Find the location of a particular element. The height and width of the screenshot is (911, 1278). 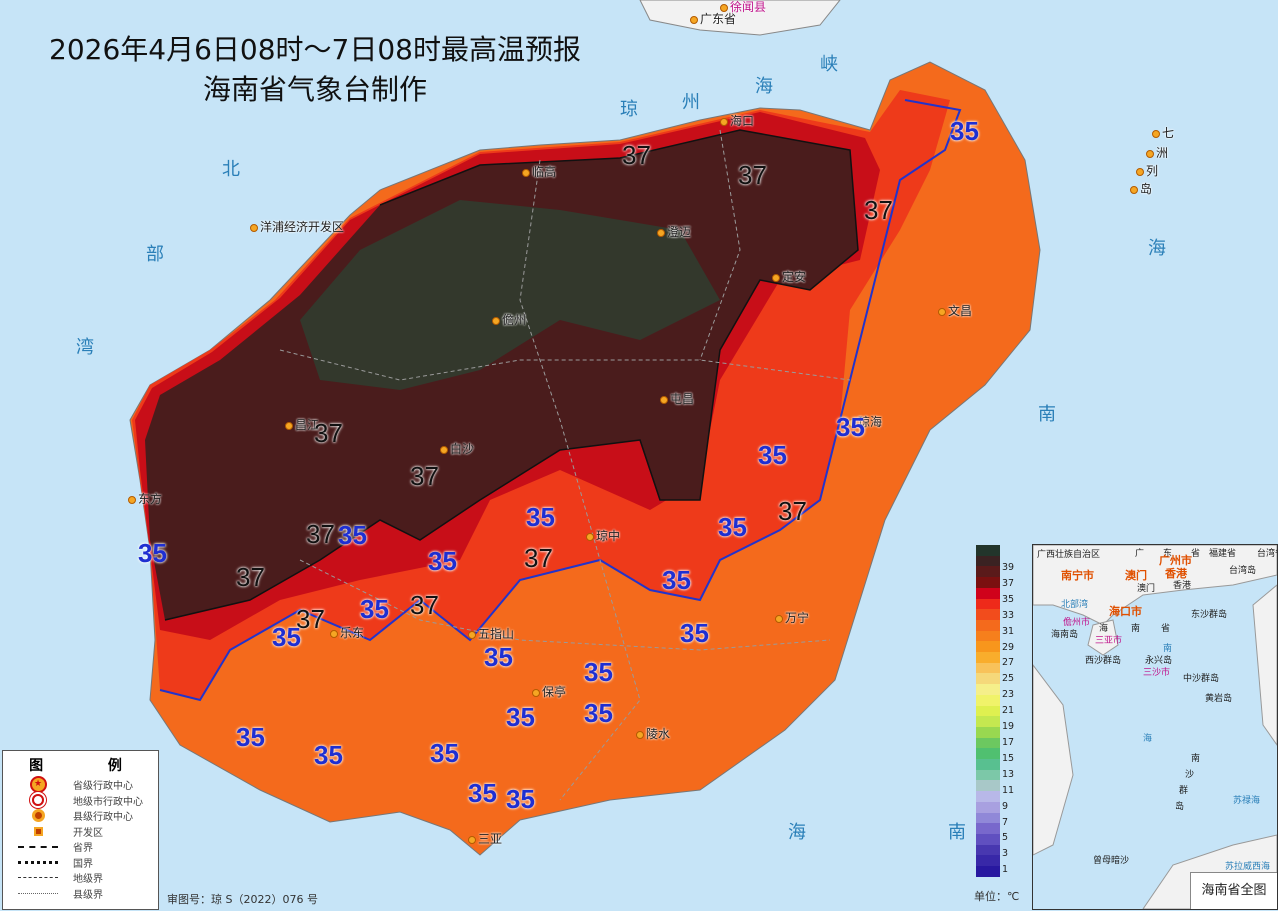

city-dingan: 定安 is located at coordinates (789, 276).